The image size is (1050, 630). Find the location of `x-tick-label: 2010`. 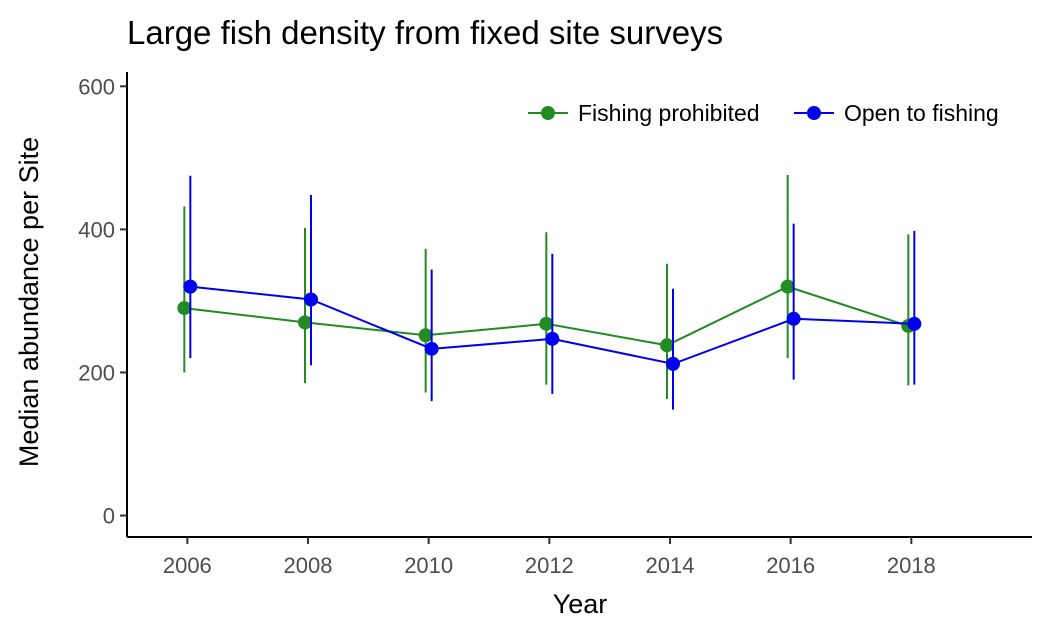

x-tick-label: 2010 is located at coordinates (428, 565).